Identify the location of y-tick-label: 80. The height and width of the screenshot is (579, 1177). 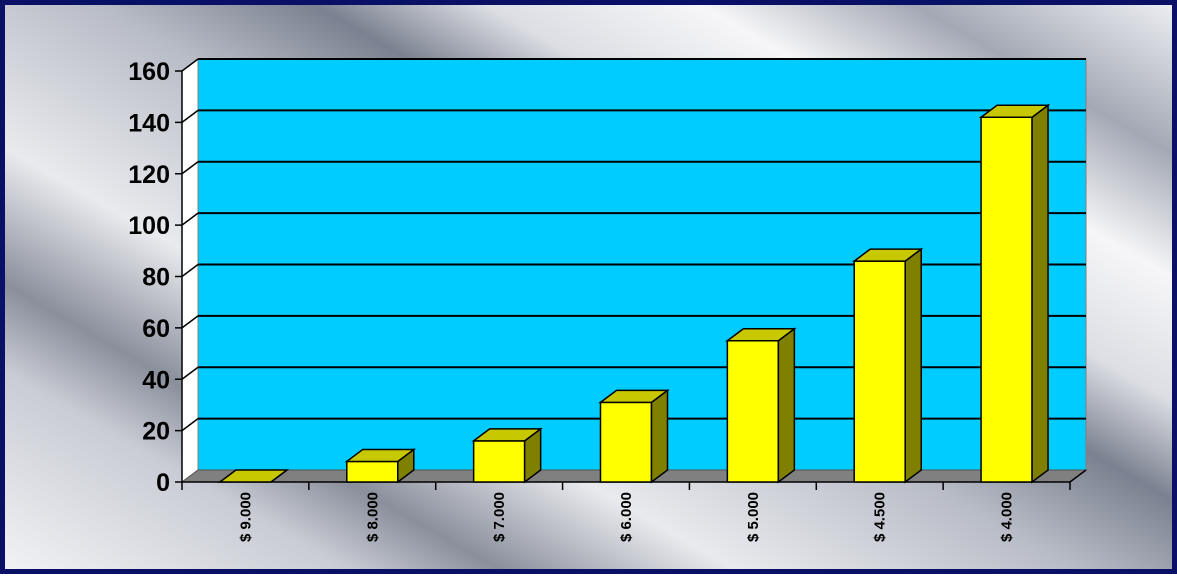
(156, 278).